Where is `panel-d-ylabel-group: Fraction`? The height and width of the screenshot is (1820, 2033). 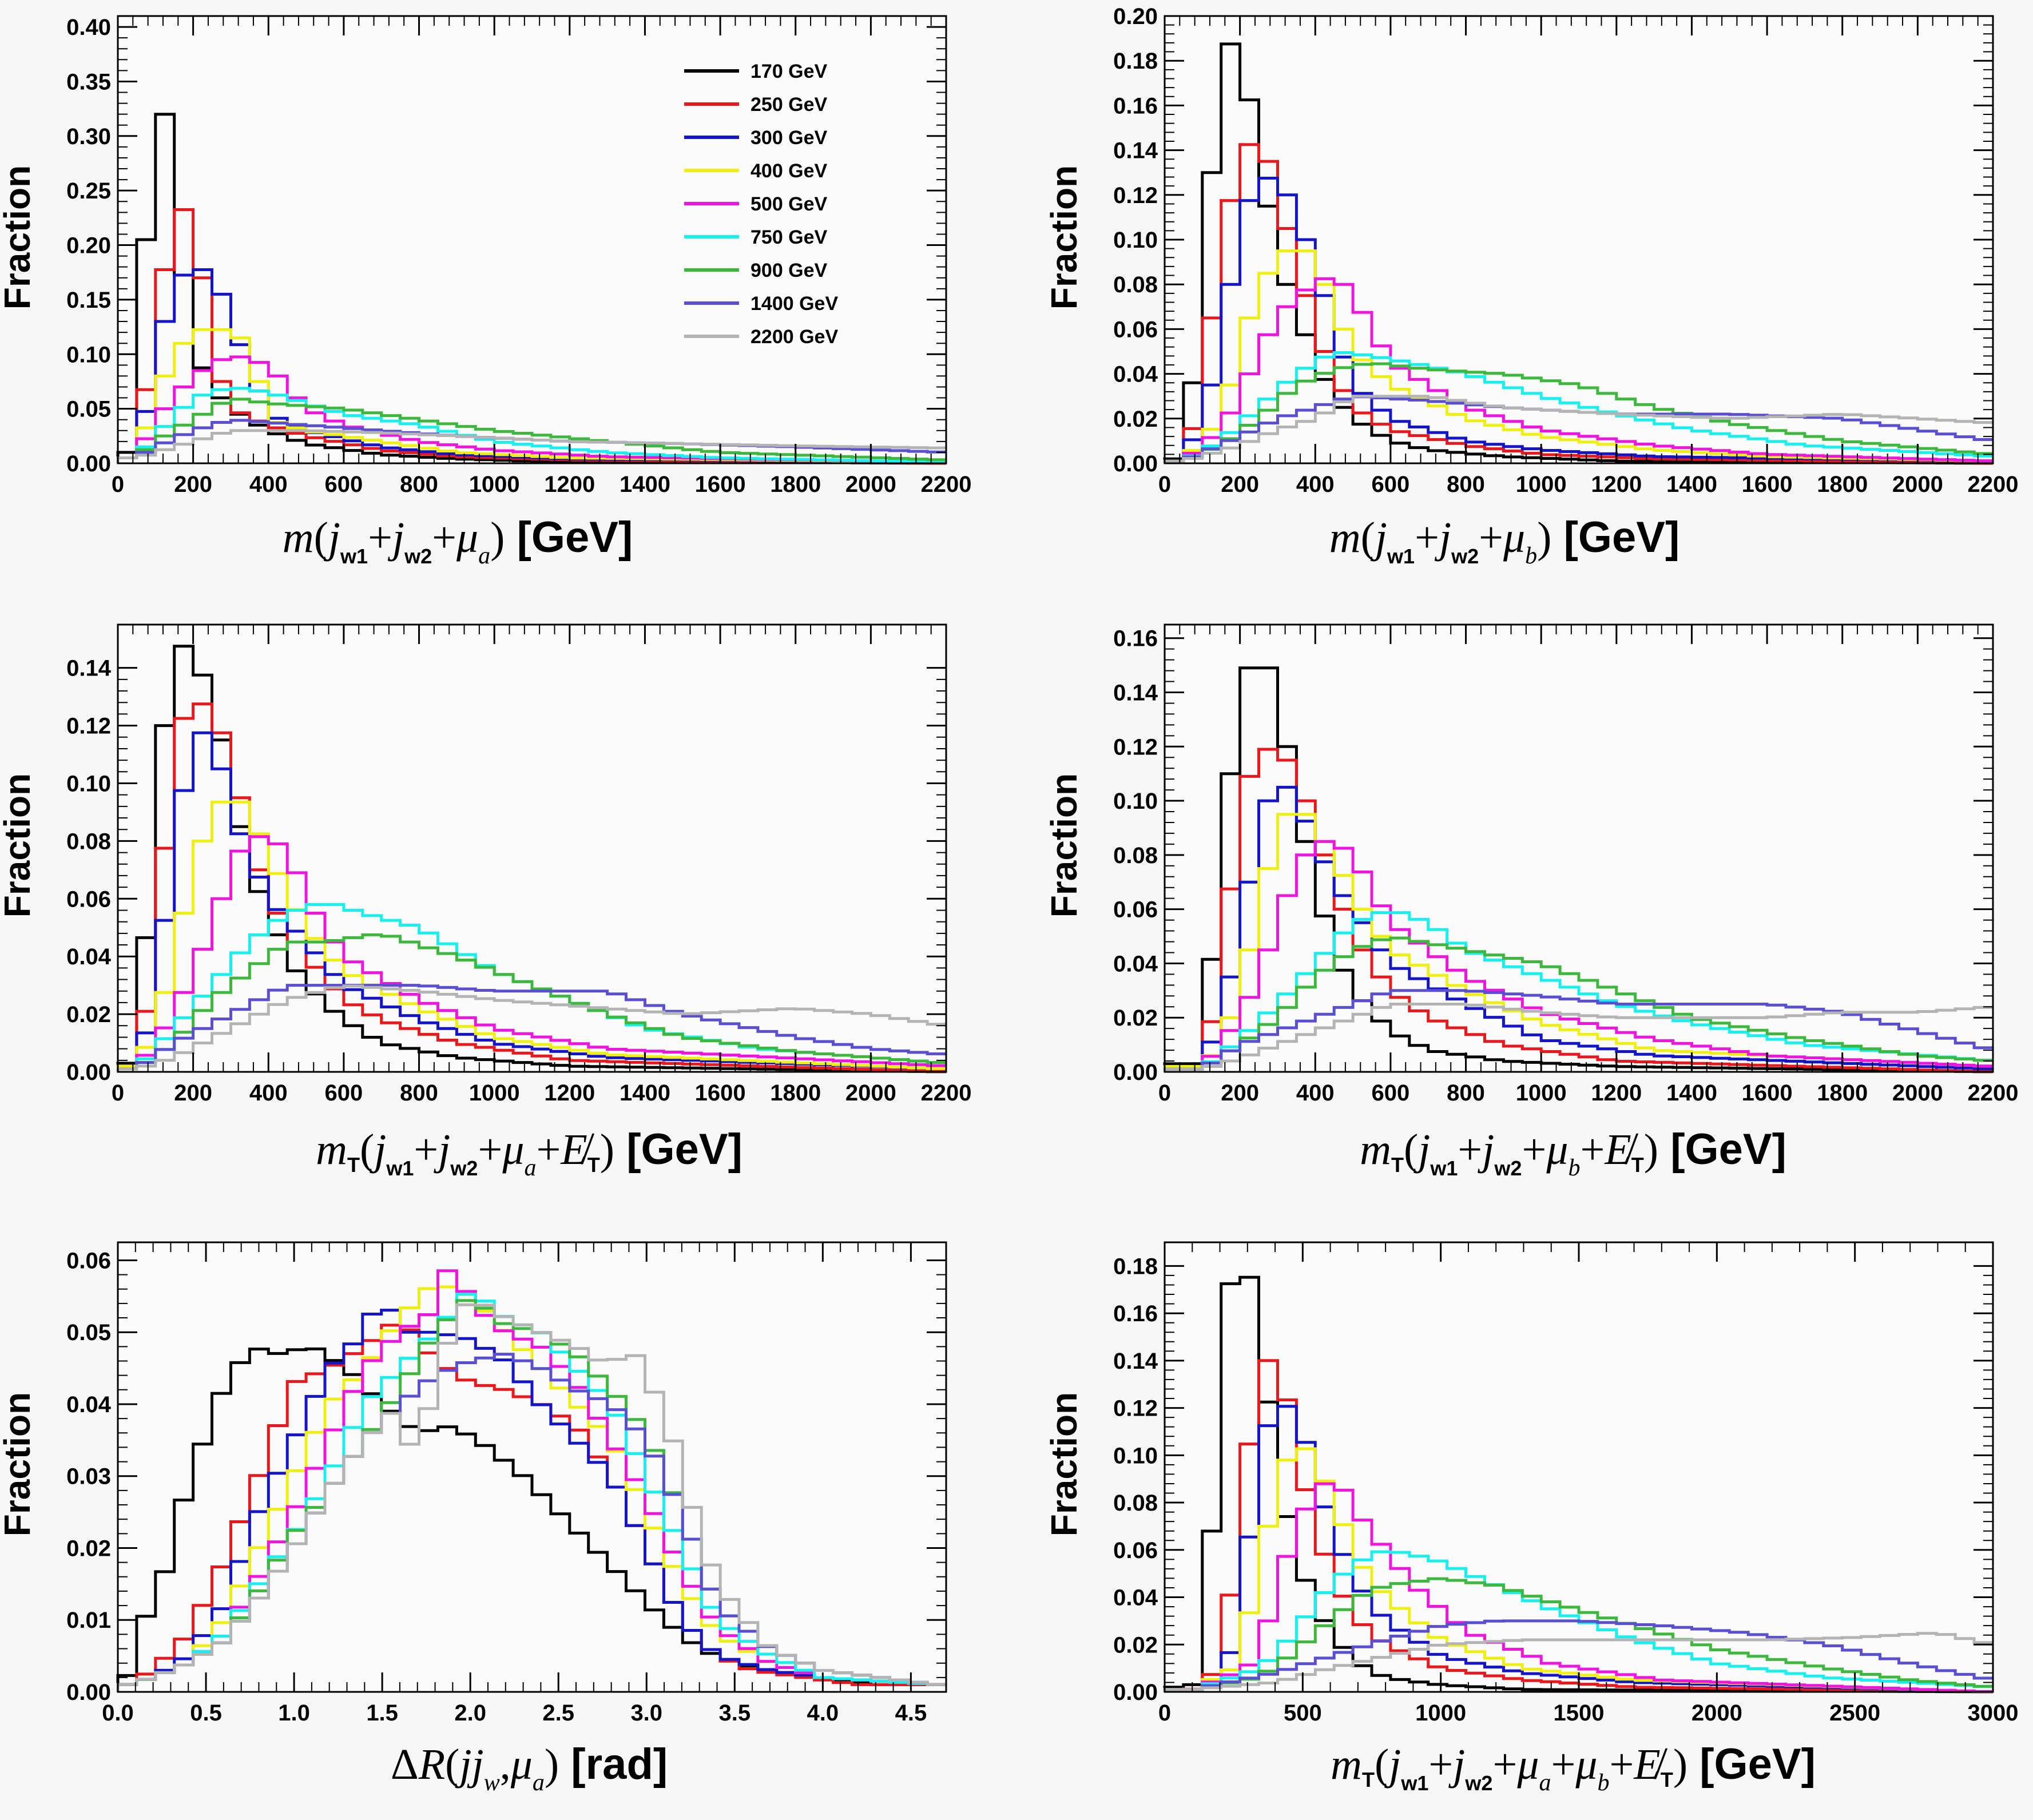 panel-d-ylabel-group: Fraction is located at coordinates (1064, 845).